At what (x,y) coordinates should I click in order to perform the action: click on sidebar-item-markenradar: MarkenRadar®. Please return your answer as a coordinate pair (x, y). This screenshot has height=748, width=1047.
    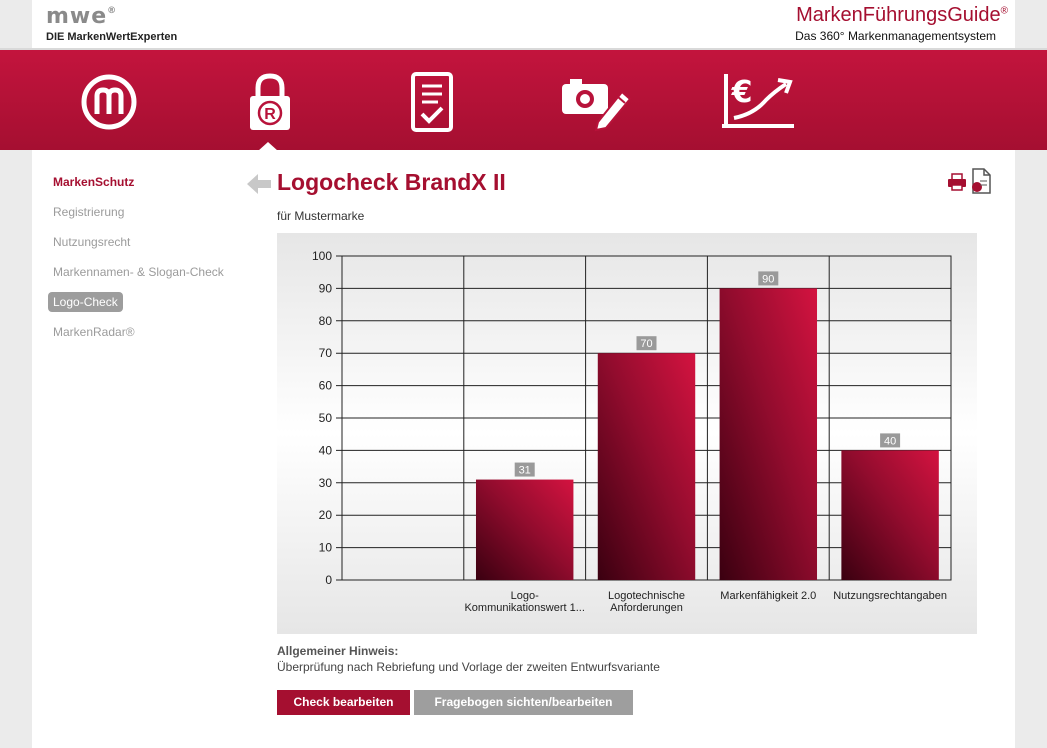
    Looking at the image, I should click on (146, 335).